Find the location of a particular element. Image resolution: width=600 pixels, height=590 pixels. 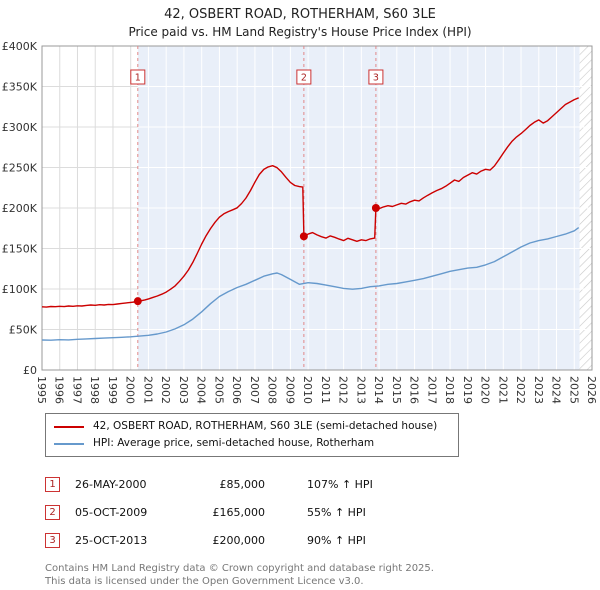

transaction-row-2: 2 05-OCT-2009 £165,000 55% ↑ HPI is located at coordinates (322, 512).